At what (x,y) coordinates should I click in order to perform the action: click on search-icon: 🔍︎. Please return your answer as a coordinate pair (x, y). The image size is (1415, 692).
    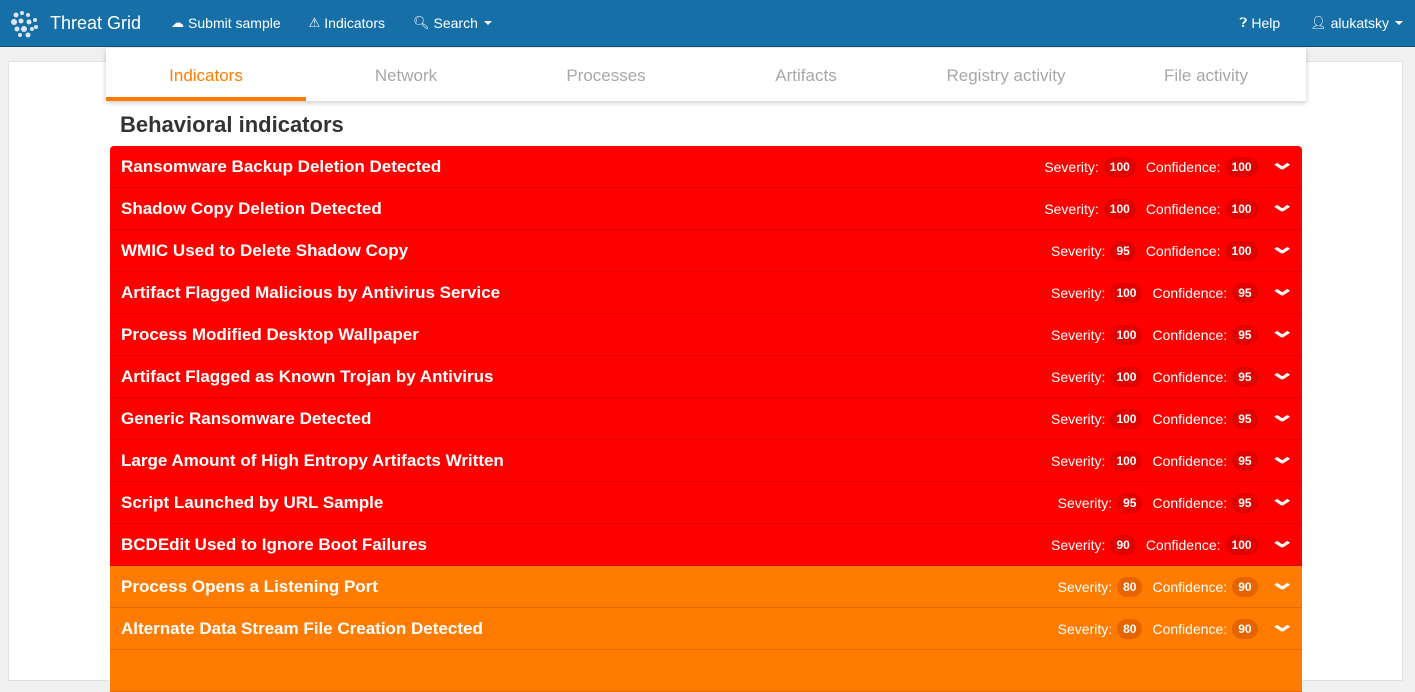
    Looking at the image, I should click on (421, 22).